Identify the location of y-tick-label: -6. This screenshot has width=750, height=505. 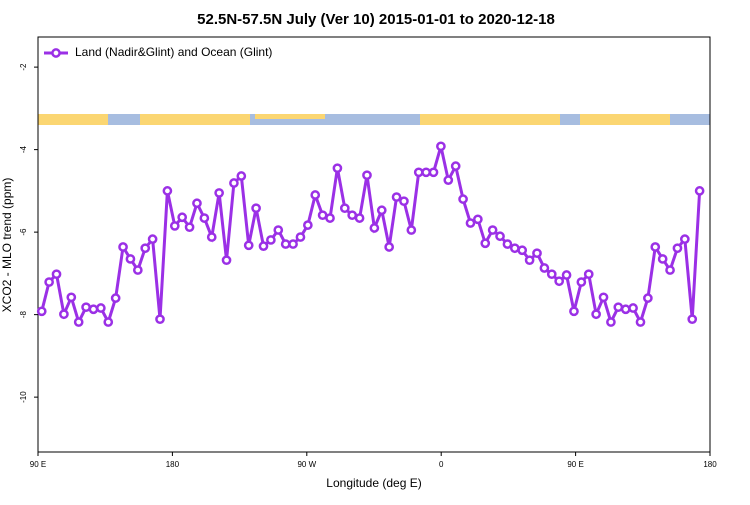
(23, 232).